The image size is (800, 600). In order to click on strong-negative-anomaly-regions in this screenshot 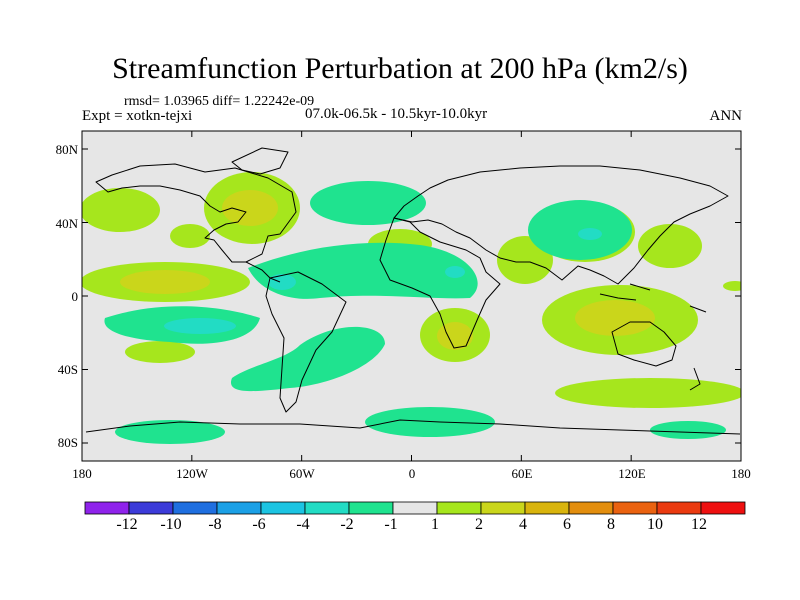, I will do `click(383, 281)`.